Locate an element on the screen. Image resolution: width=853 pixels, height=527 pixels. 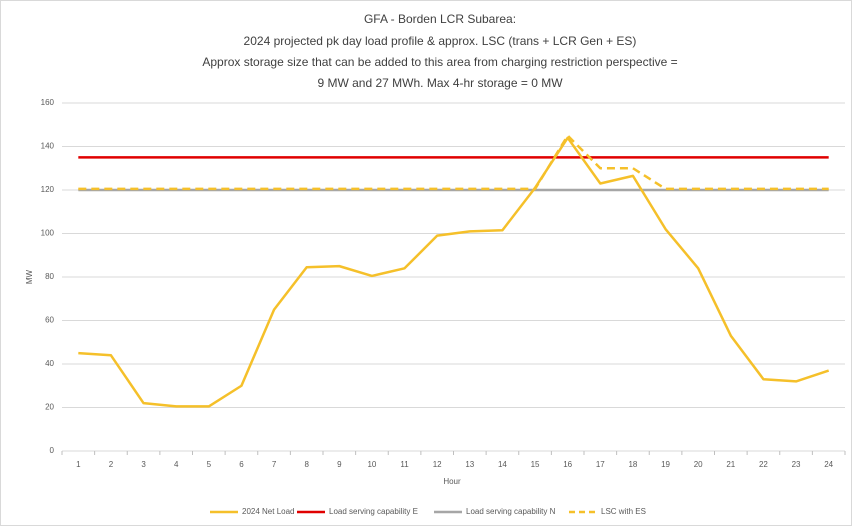
y-tick-label: 60 is located at coordinates (49, 320).